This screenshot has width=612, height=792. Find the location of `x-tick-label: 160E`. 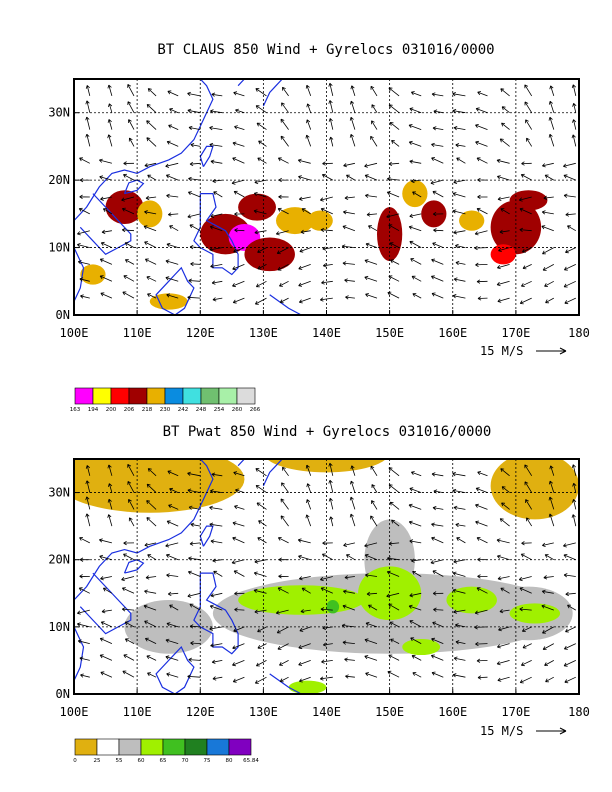

x-tick-label: 160E is located at coordinates (452, 333).